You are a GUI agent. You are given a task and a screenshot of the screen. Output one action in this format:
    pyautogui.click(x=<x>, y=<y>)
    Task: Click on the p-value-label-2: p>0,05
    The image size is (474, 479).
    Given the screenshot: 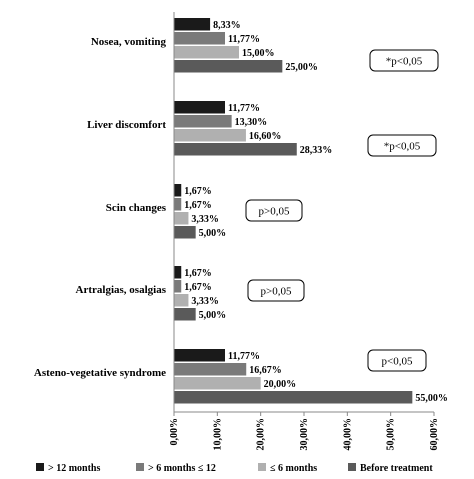 What is the action you would take?
    pyautogui.click(x=274, y=212)
    